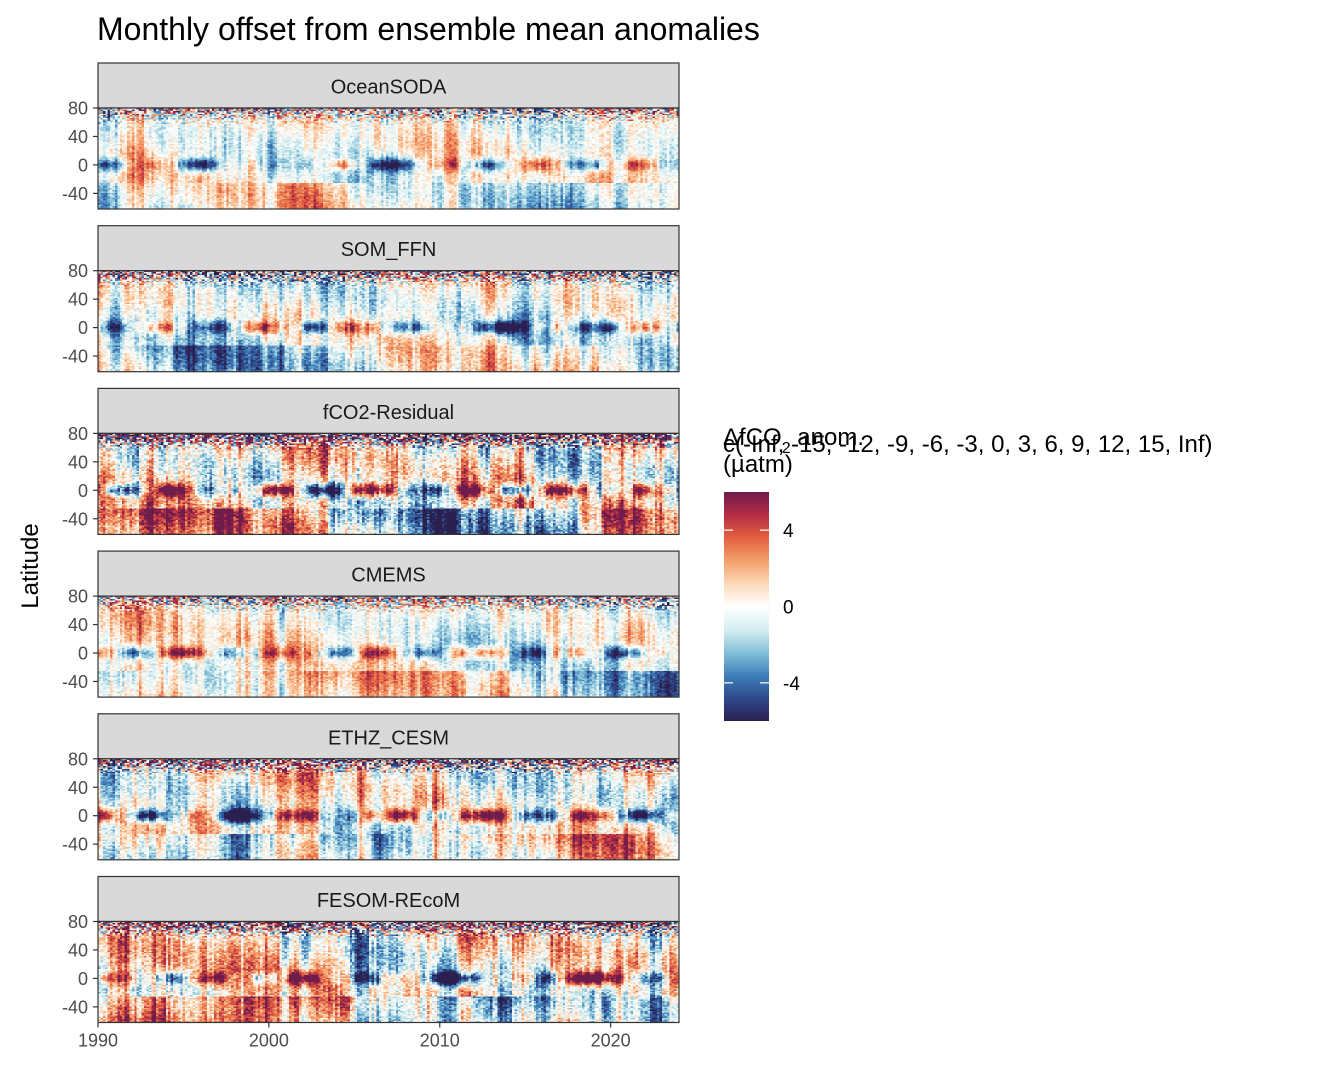  Describe the element at coordinates (786, 448) in the screenshot. I see `legend-title-subscript: 2` at that location.